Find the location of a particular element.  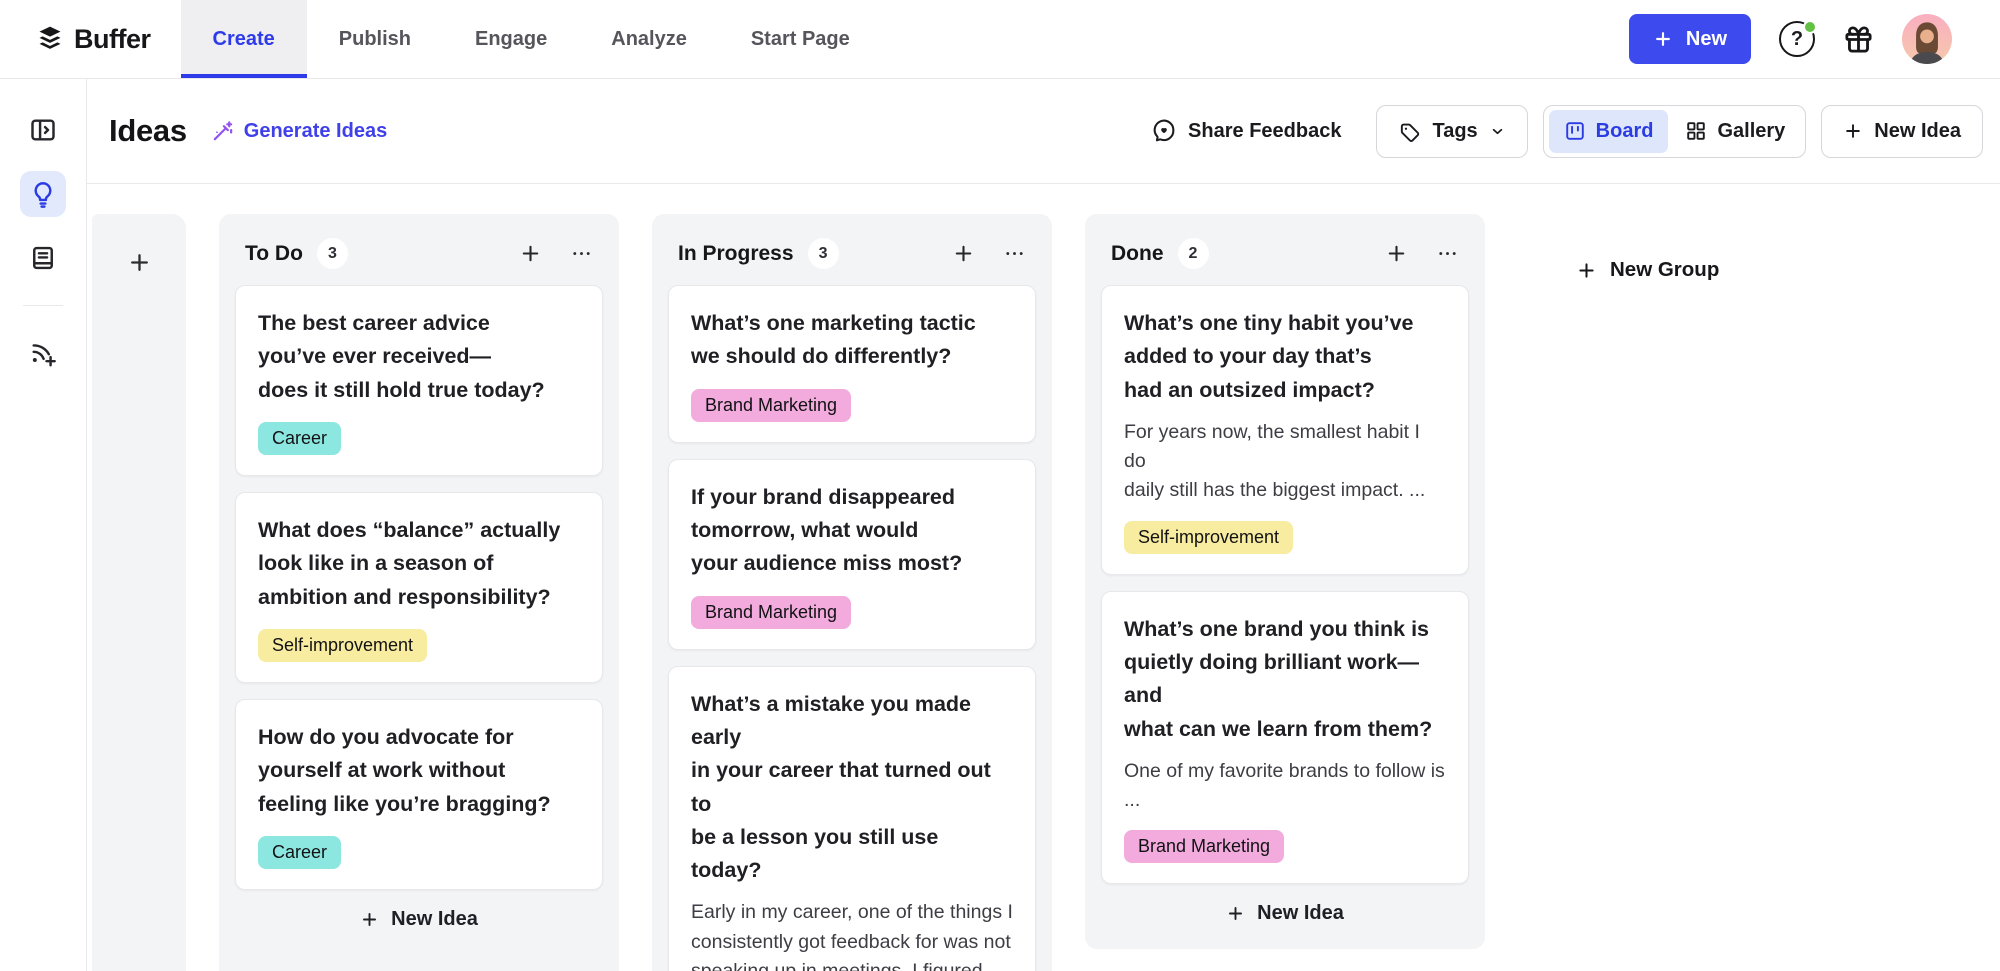

primary-tabs: Create Publish Engage Analyze Start Page is located at coordinates (531, 39).